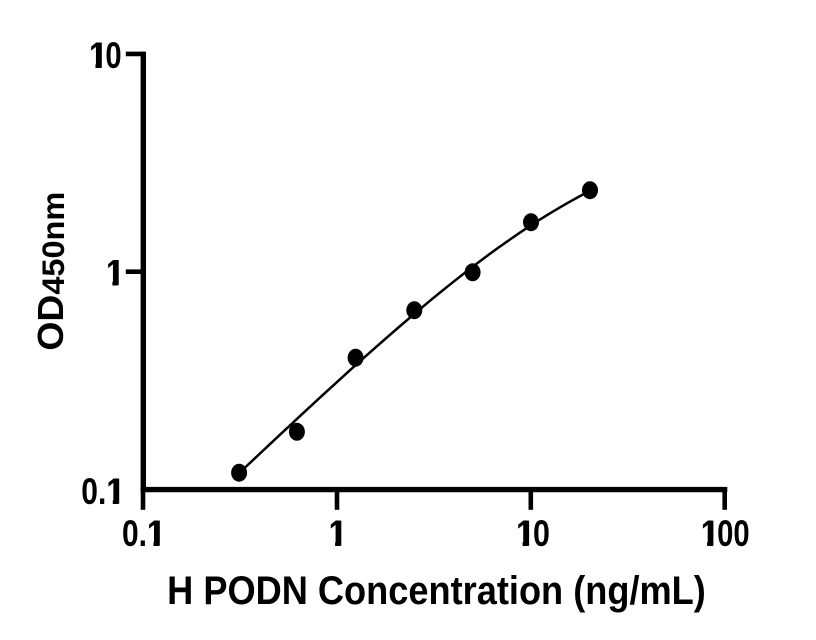  Describe the element at coordinates (436, 590) in the screenshot. I see `svg-text: H PODN Concentration (ng/mL)` at that location.